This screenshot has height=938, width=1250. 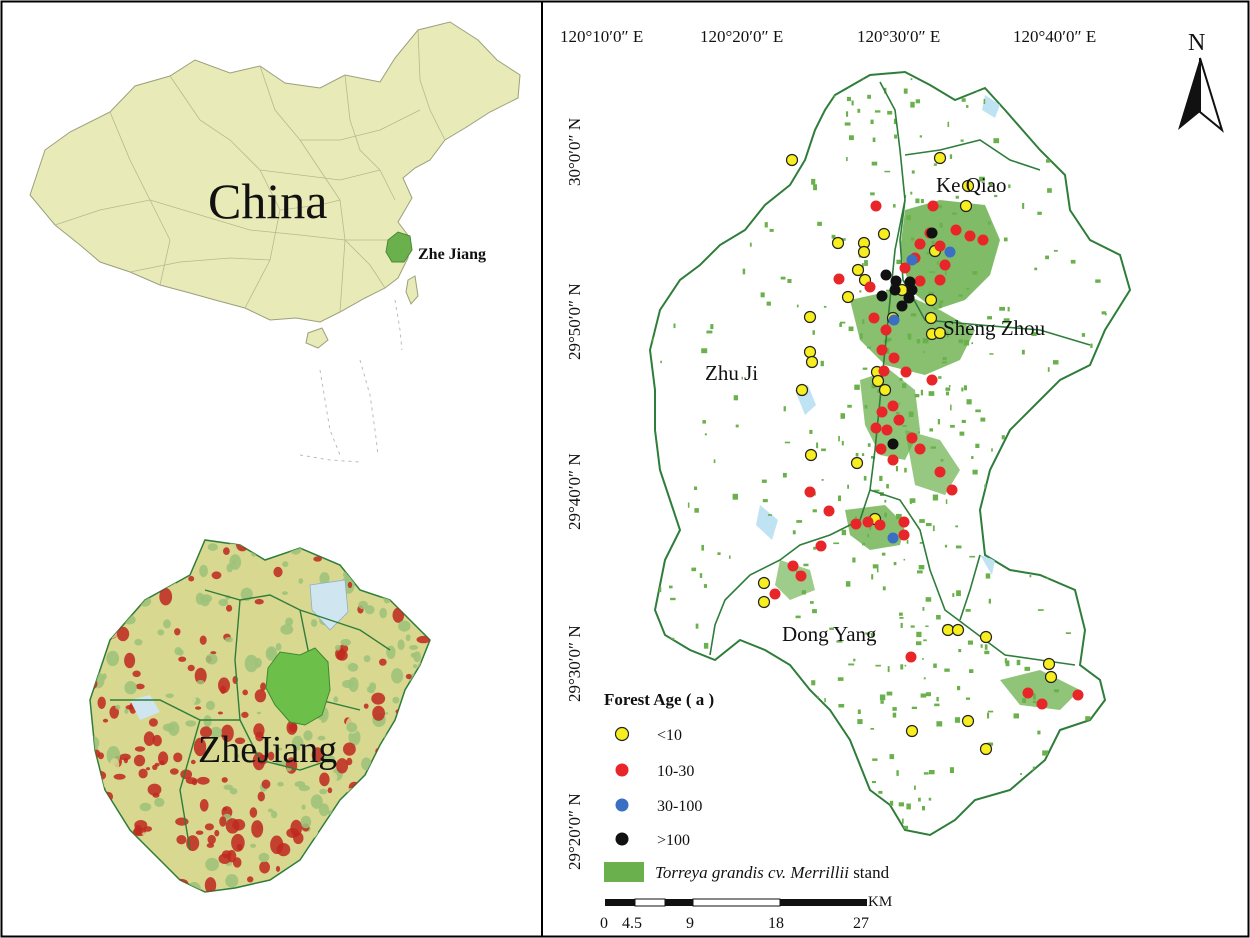 What do you see at coordinates (932, 233) in the screenshot?
I see `age-point-gt100` at bounding box center [932, 233].